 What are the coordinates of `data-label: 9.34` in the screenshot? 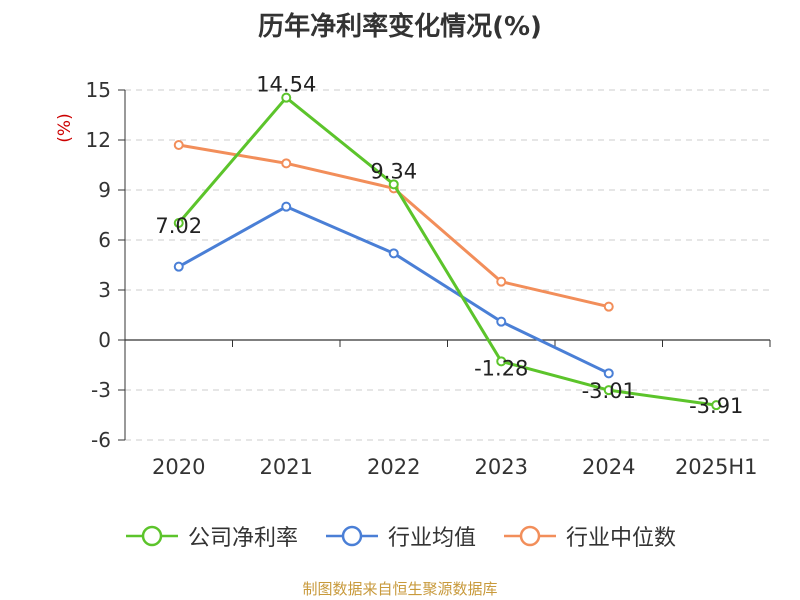 It's located at (393, 171).